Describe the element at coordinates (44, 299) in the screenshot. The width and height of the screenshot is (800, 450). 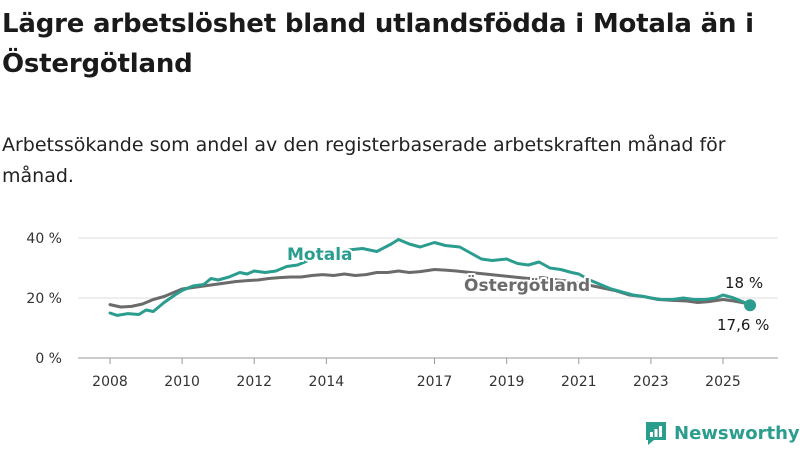
I see `y-tick-label: 20 %` at that location.